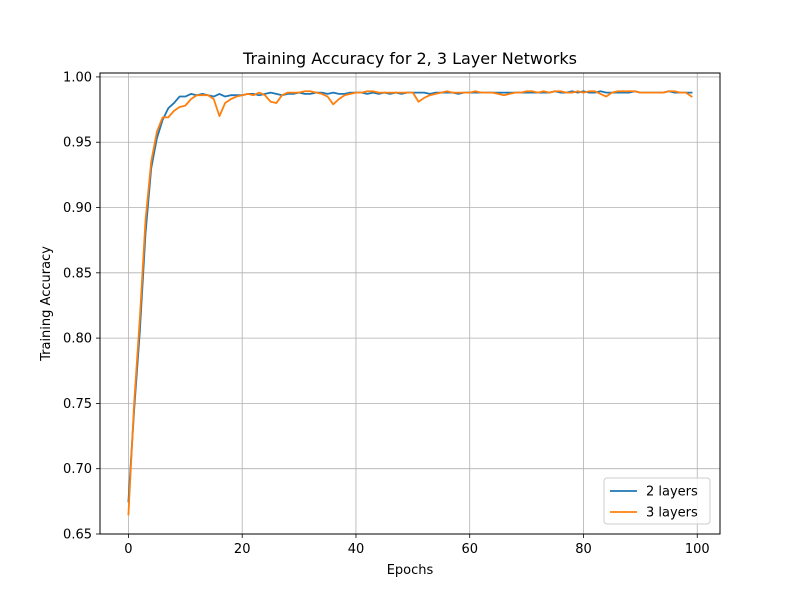  What do you see at coordinates (672, 492) in the screenshot?
I see `legend-label-1: 2 layers` at bounding box center [672, 492].